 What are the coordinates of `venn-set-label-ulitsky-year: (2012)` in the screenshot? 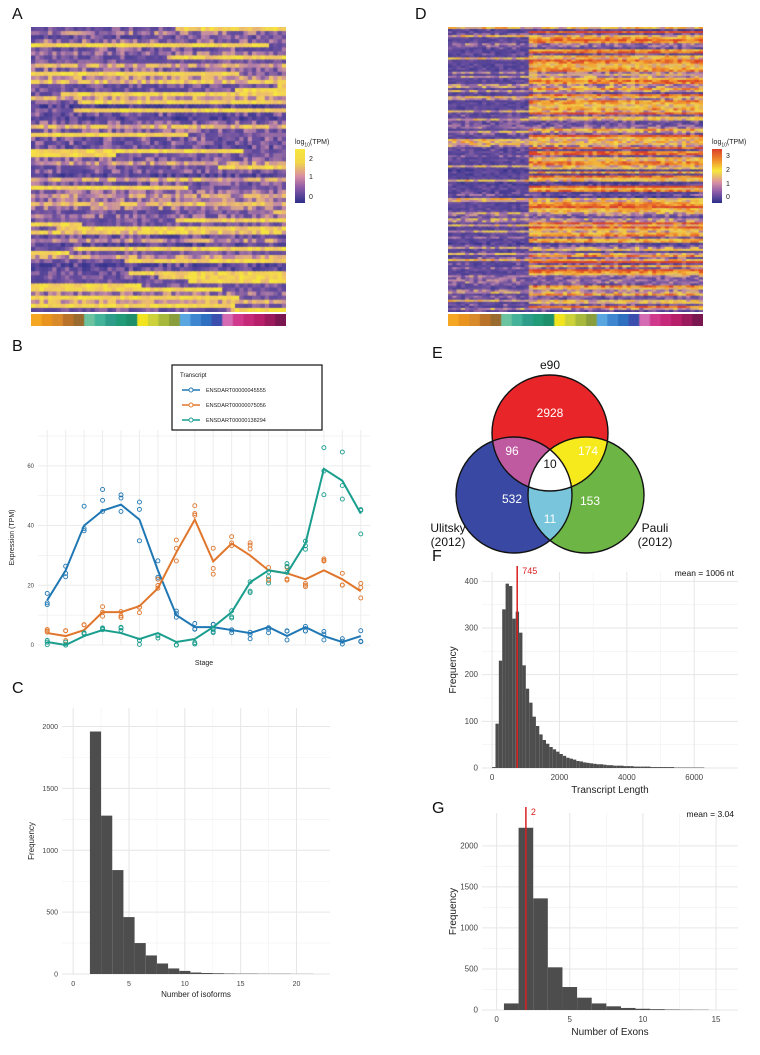 It's located at (448, 542).